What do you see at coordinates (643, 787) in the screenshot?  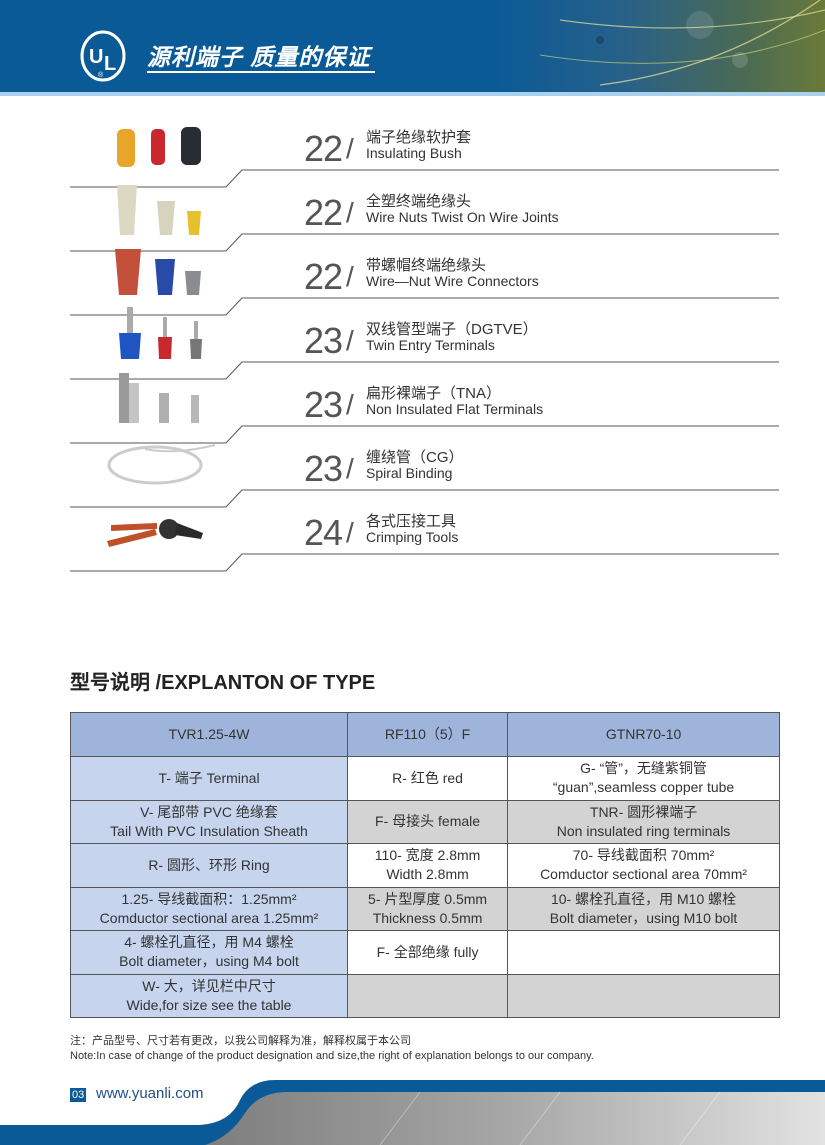 I see `cell-line: “guan”,seamless copper tube` at bounding box center [643, 787].